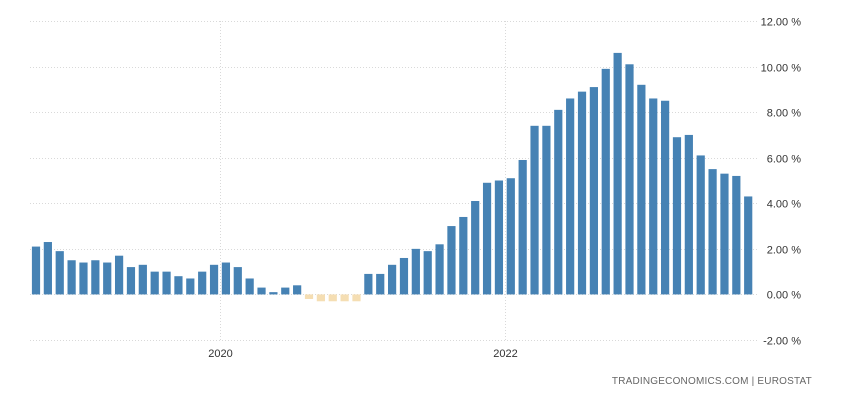  What do you see at coordinates (782, 342) in the screenshot?
I see `y-tick-label: -2.00 %` at bounding box center [782, 342].